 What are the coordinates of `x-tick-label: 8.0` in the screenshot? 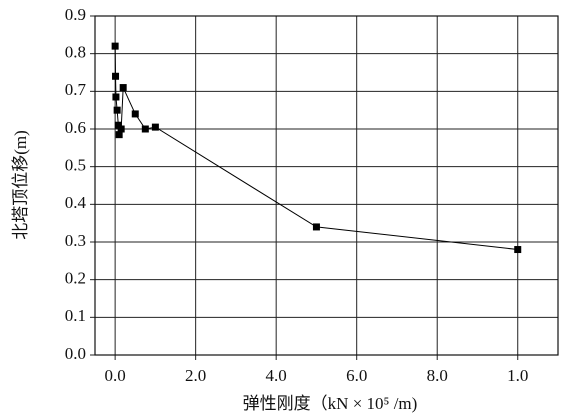 It's located at (437, 375).